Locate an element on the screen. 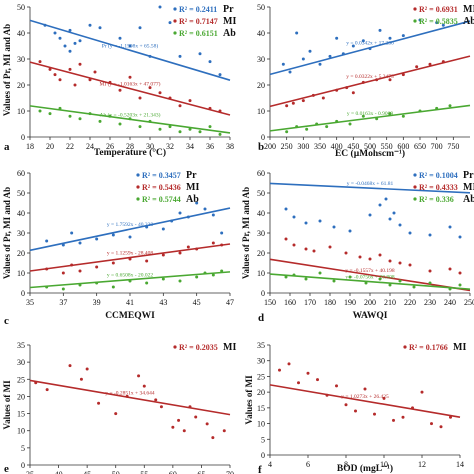  y-tick-label: 35 is located at coordinates (261, 345).